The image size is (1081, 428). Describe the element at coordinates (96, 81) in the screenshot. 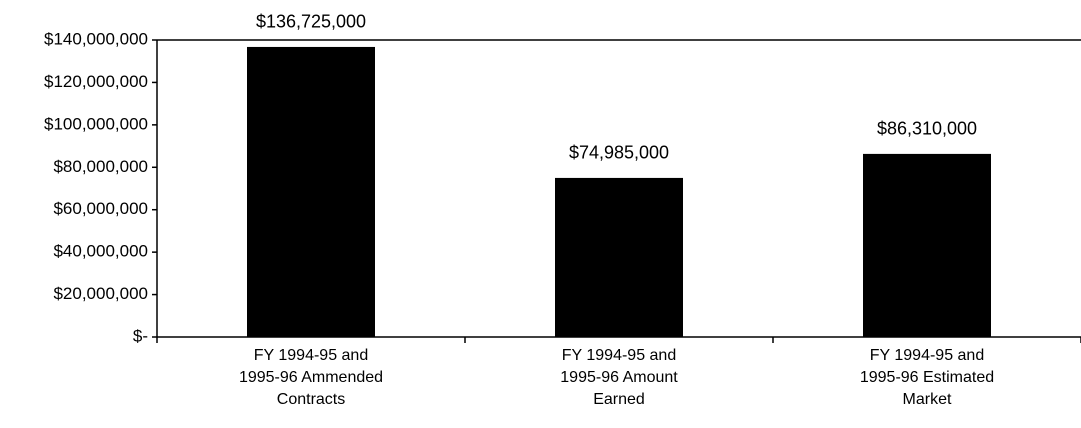

I see `y-tick-label: $120,000,000` at that location.